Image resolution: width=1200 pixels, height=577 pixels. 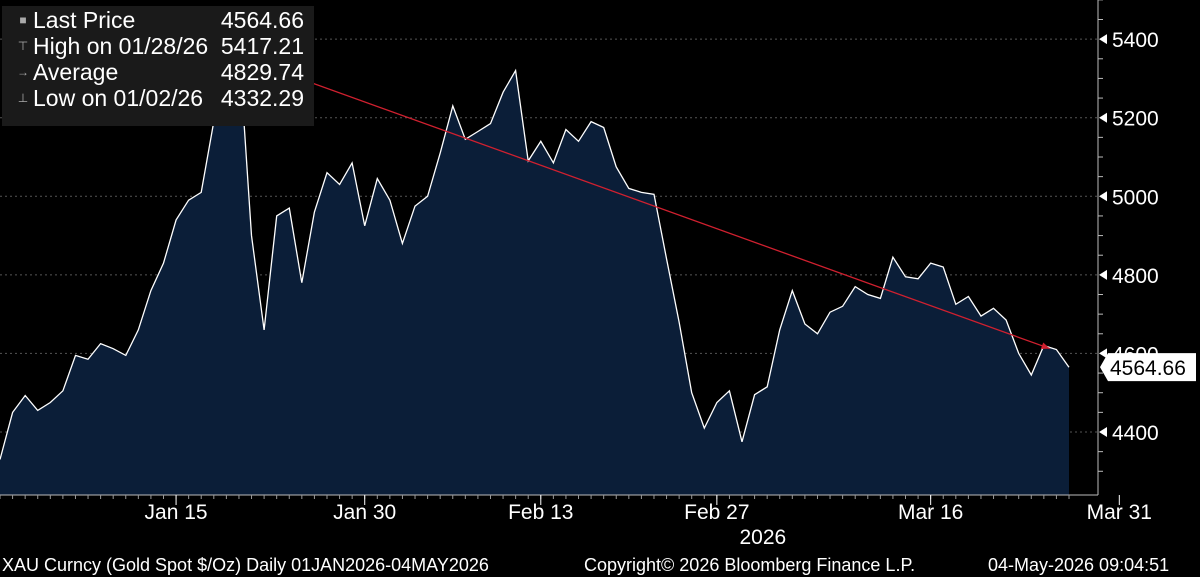 I want to click on x-tick-label: Feb 27, so click(x=716, y=512).